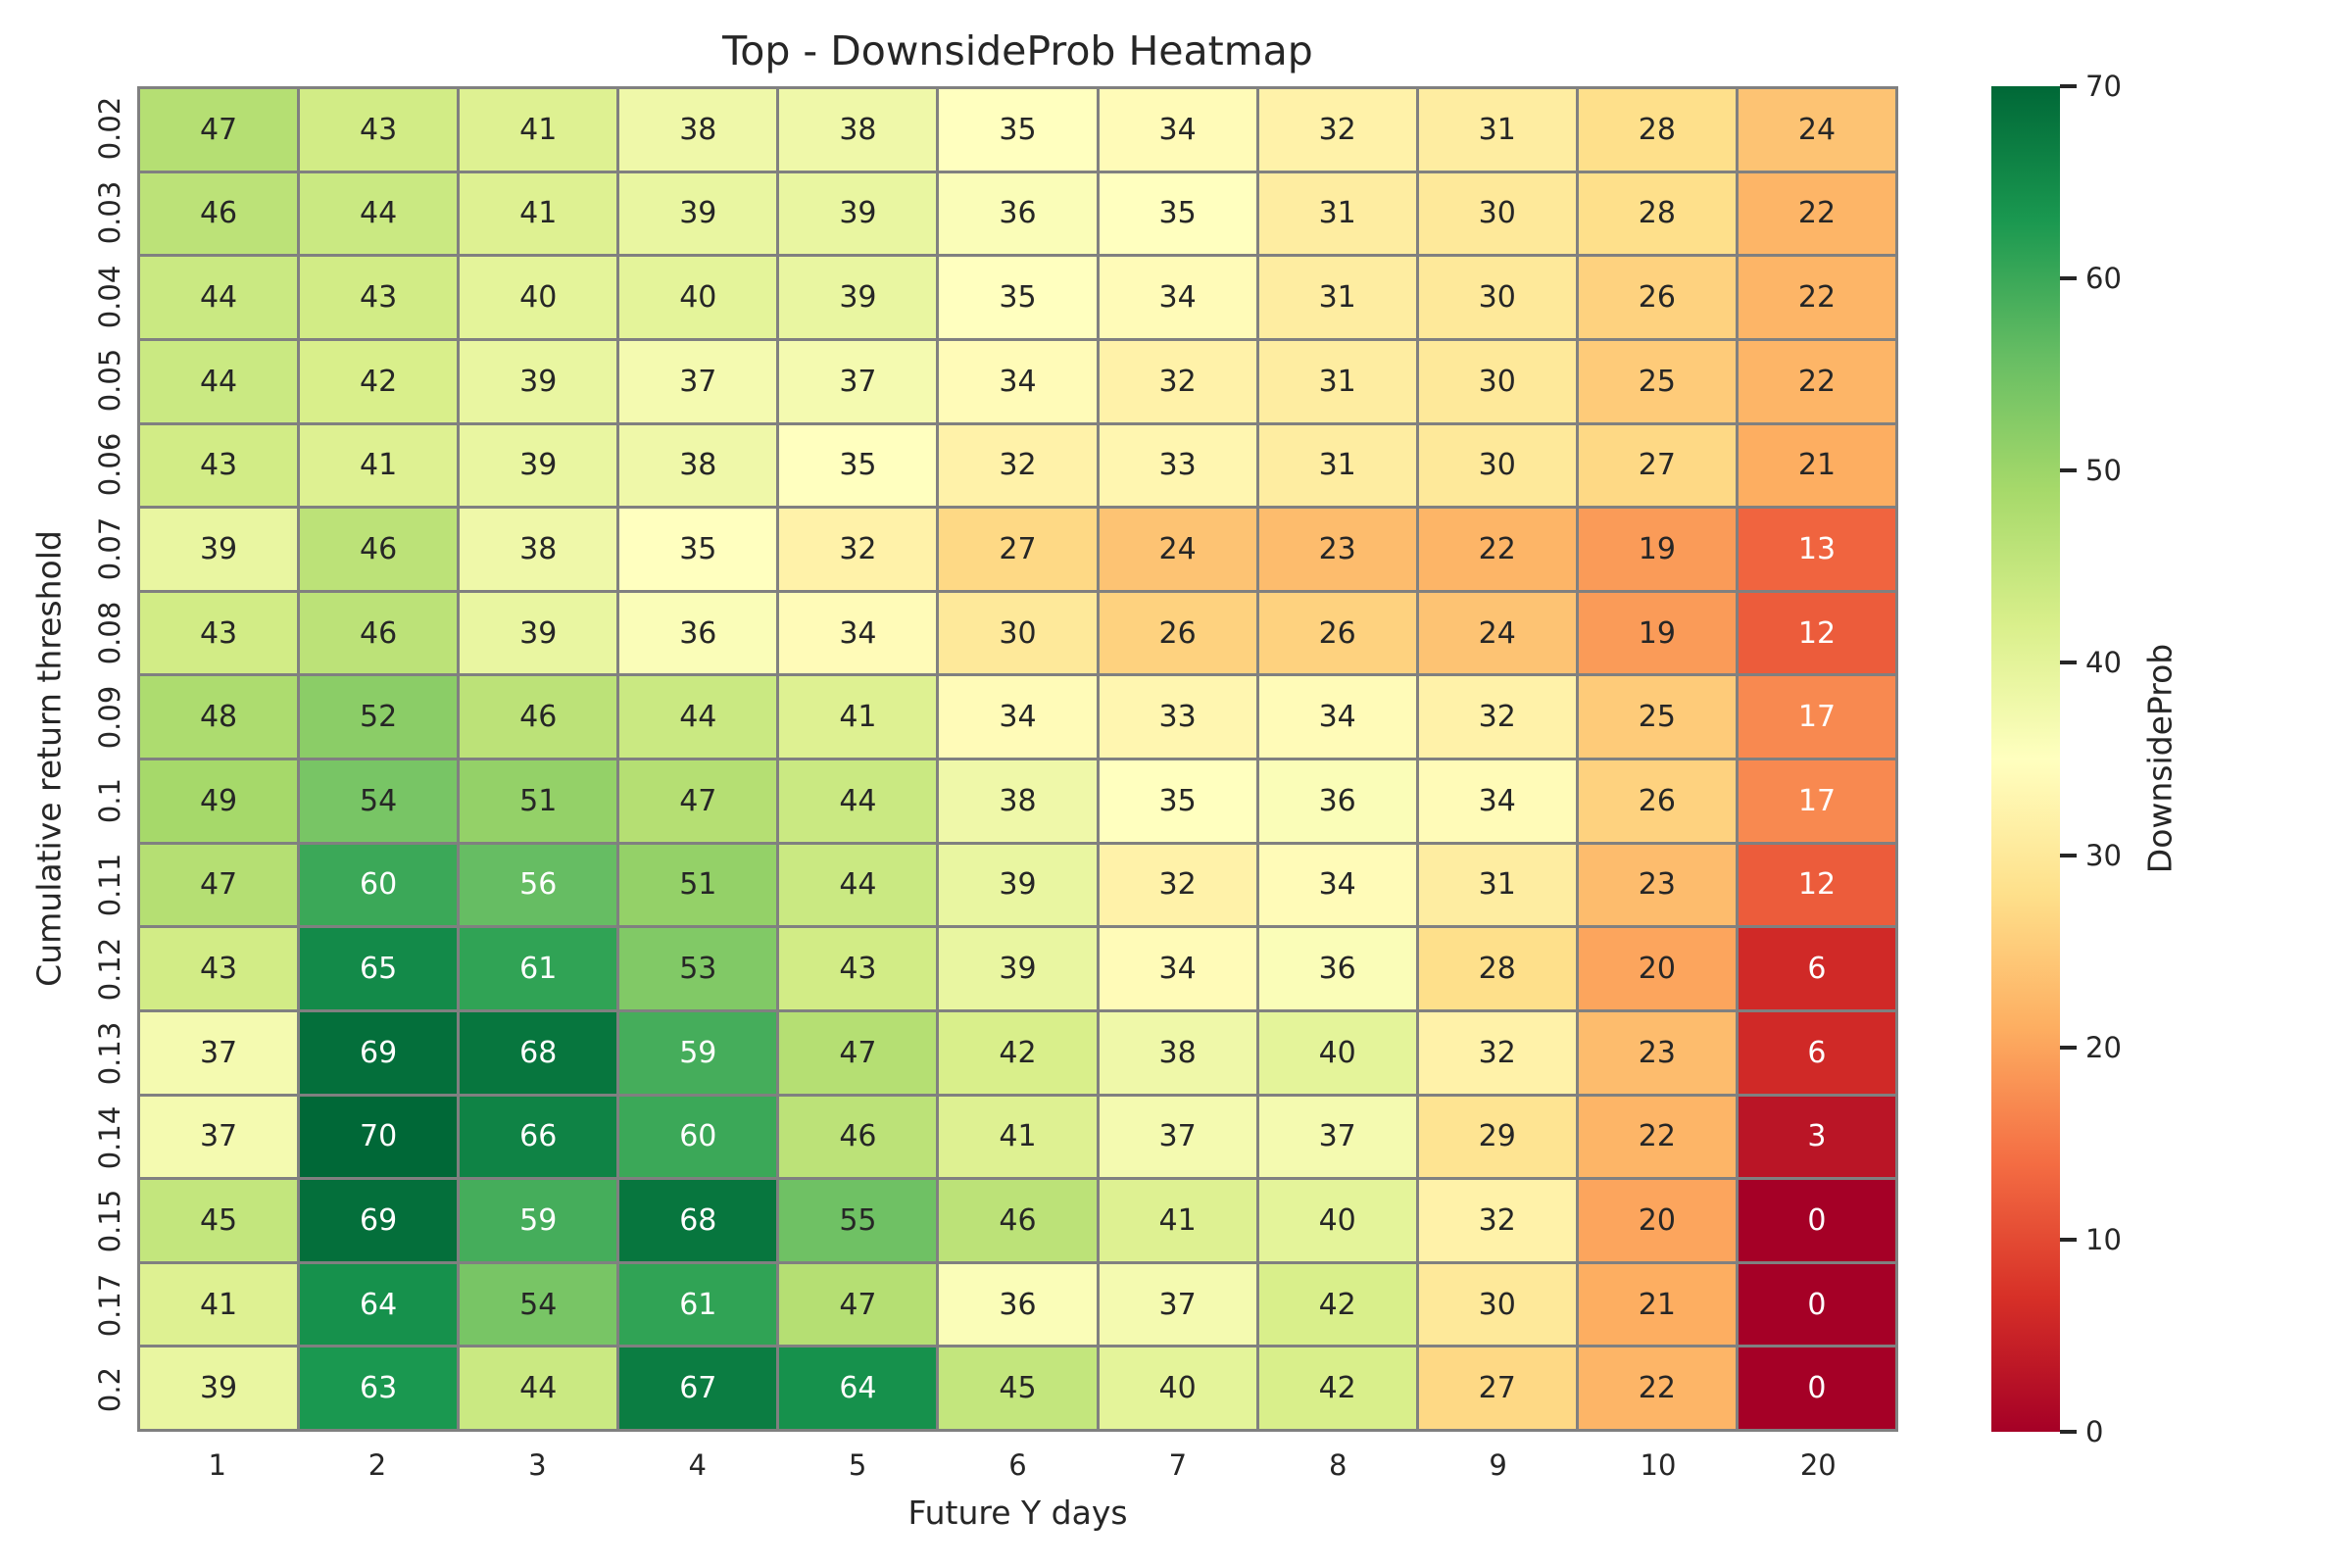 The width and height of the screenshot is (2352, 1568). I want to click on heatmap-cell: 40, so click(1337, 1220).